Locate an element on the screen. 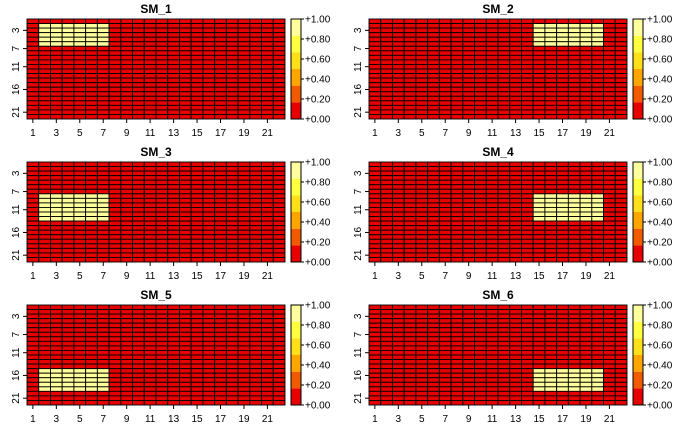 The image size is (700, 432). x-tick-label: 19 is located at coordinates (586, 276).